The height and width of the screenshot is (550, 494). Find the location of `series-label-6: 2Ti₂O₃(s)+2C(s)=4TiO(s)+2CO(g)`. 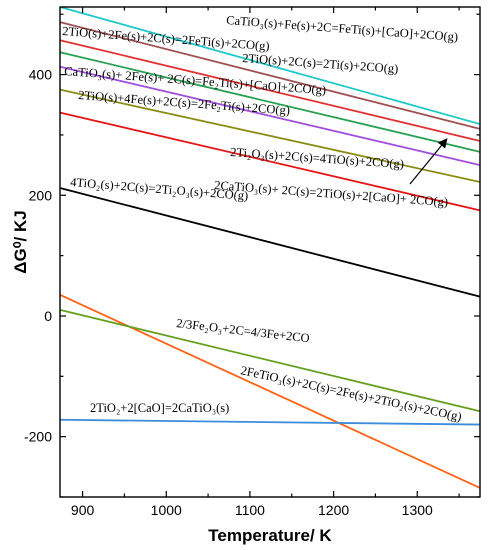

series-label-6: 2Ti₂O₃(s)+2C(s)=4TiO(s)+2CO(g) is located at coordinates (317, 158).